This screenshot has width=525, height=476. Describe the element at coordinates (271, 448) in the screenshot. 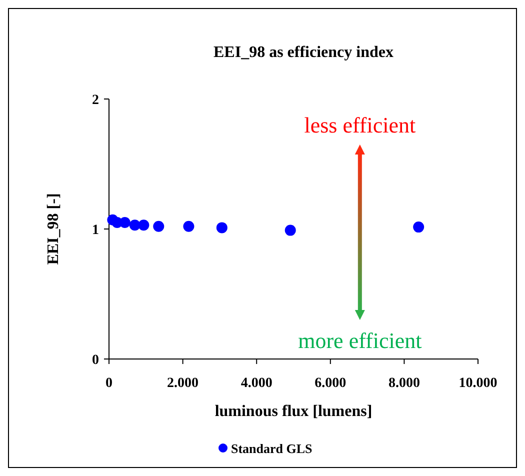

I see `legend-label: Standard GLS` at that location.